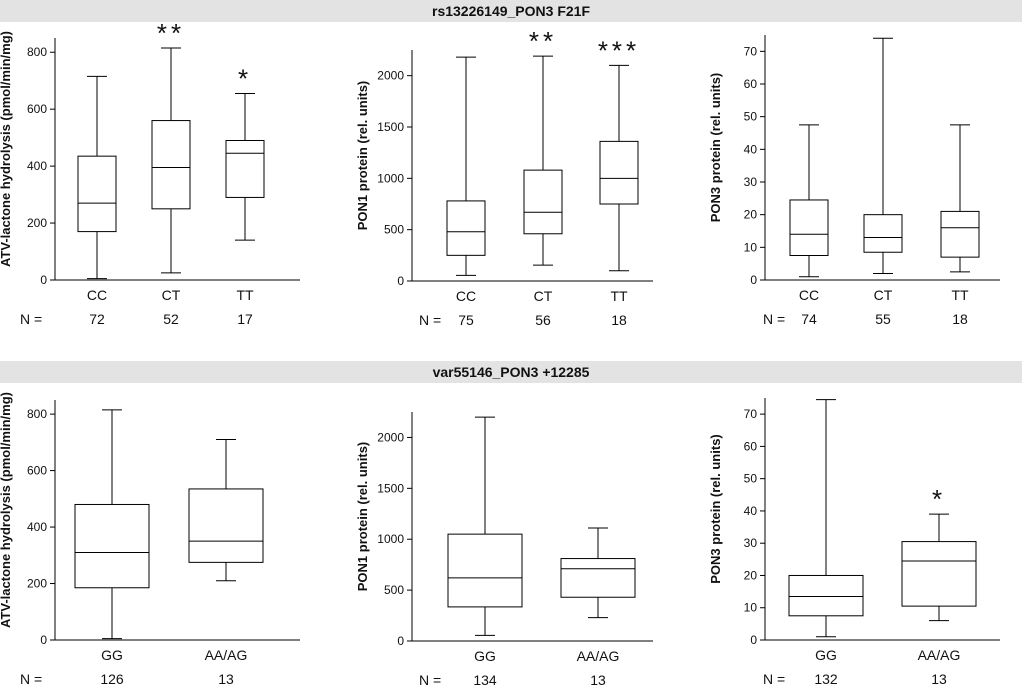 Image resolution: width=1022 pixels, height=685 pixels. What do you see at coordinates (466, 320) in the screenshot?
I see `n-count-2: 75` at bounding box center [466, 320].